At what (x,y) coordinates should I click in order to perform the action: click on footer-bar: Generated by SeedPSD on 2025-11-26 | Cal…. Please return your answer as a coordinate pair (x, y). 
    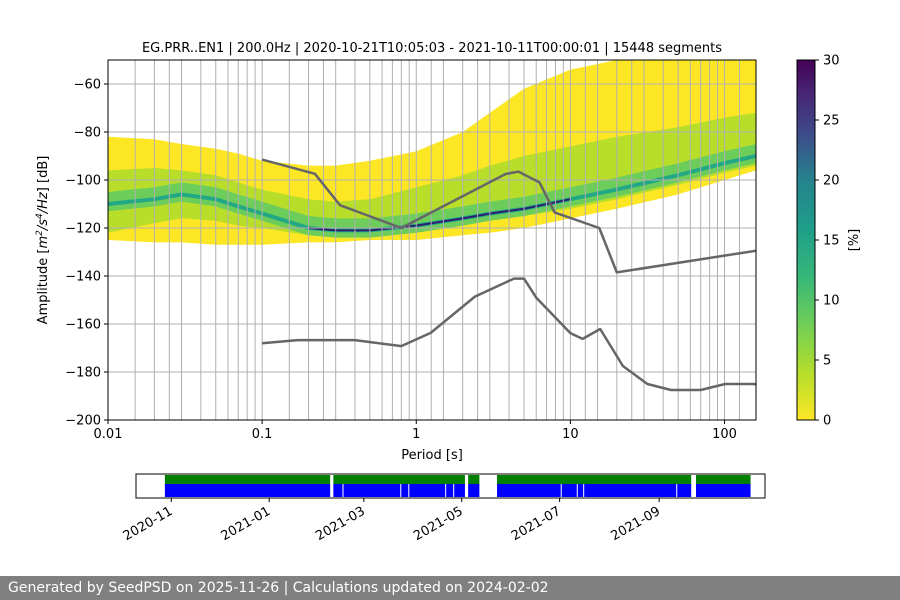
    Looking at the image, I should click on (450, 588).